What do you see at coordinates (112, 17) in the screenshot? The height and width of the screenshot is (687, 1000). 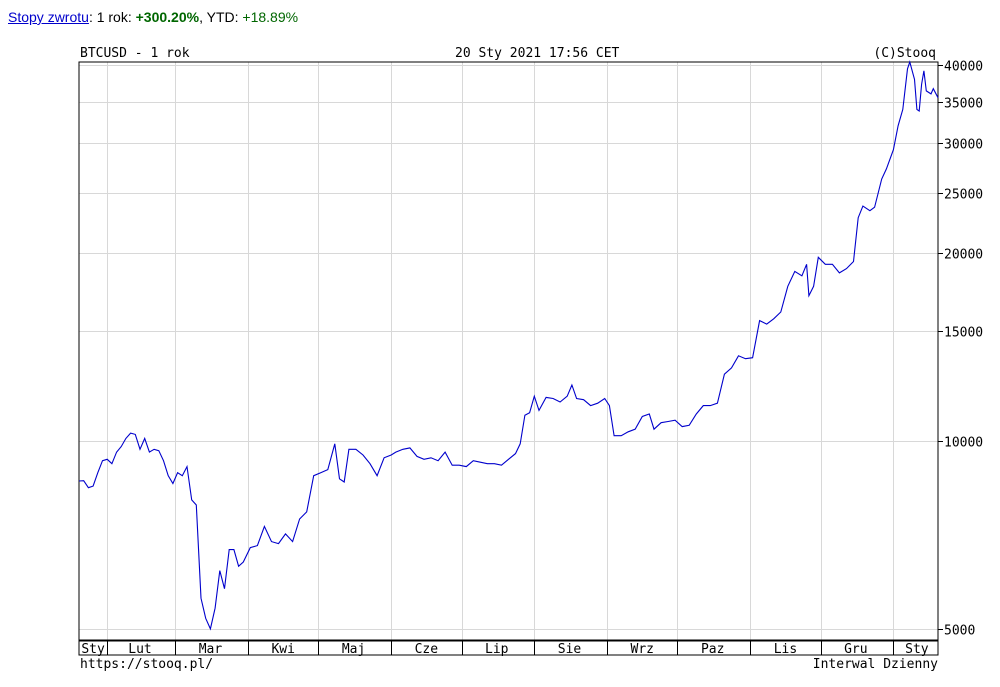 I see `returns-separator-1: : 1 rok:` at bounding box center [112, 17].